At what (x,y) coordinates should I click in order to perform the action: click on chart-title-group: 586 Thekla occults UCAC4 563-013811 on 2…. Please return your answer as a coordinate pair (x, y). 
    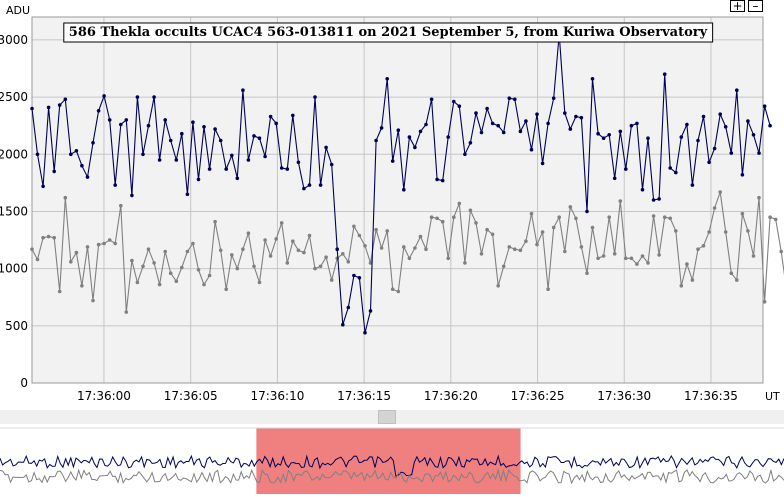
    Looking at the image, I should click on (388, 32).